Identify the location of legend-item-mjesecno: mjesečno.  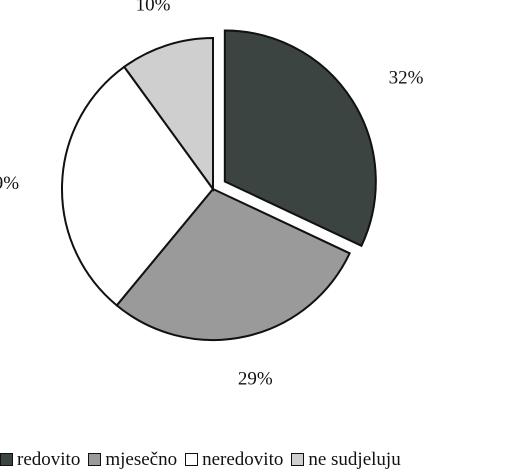
(132, 459).